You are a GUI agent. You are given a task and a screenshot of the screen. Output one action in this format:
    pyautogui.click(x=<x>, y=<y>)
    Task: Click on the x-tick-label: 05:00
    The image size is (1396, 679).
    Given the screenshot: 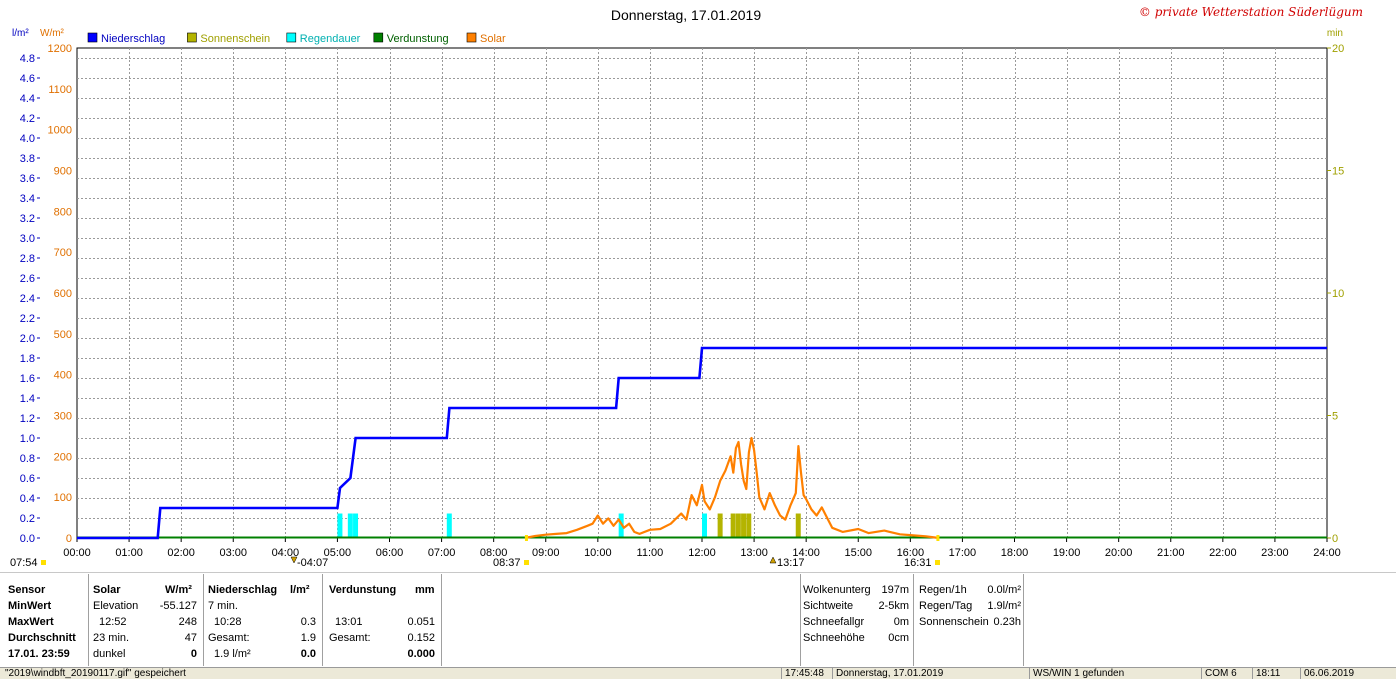 What is the action you would take?
    pyautogui.click(x=338, y=553)
    